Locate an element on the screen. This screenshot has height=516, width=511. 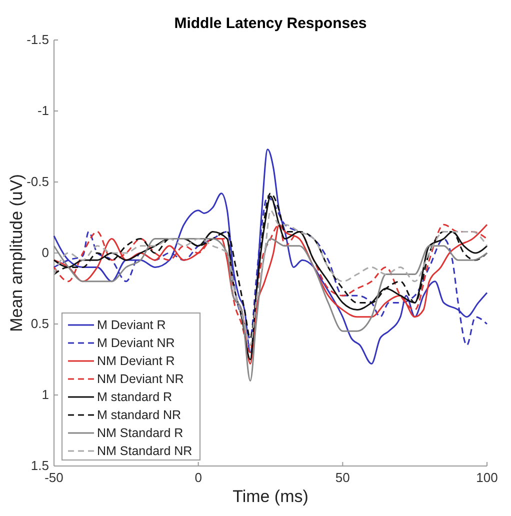
legend-label: NM Deviant R is located at coordinates (136, 361).